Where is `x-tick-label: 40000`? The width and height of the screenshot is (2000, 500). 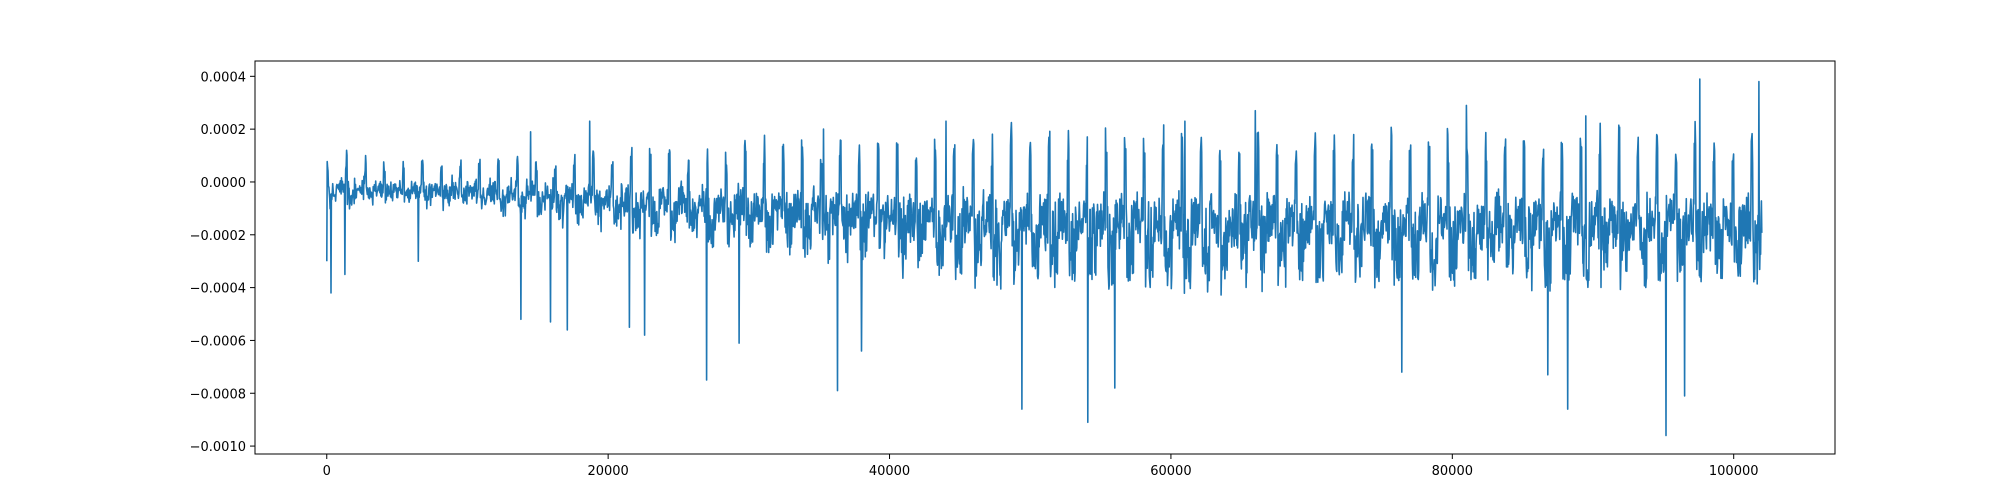
x-tick-label: 40000 is located at coordinates (889, 471).